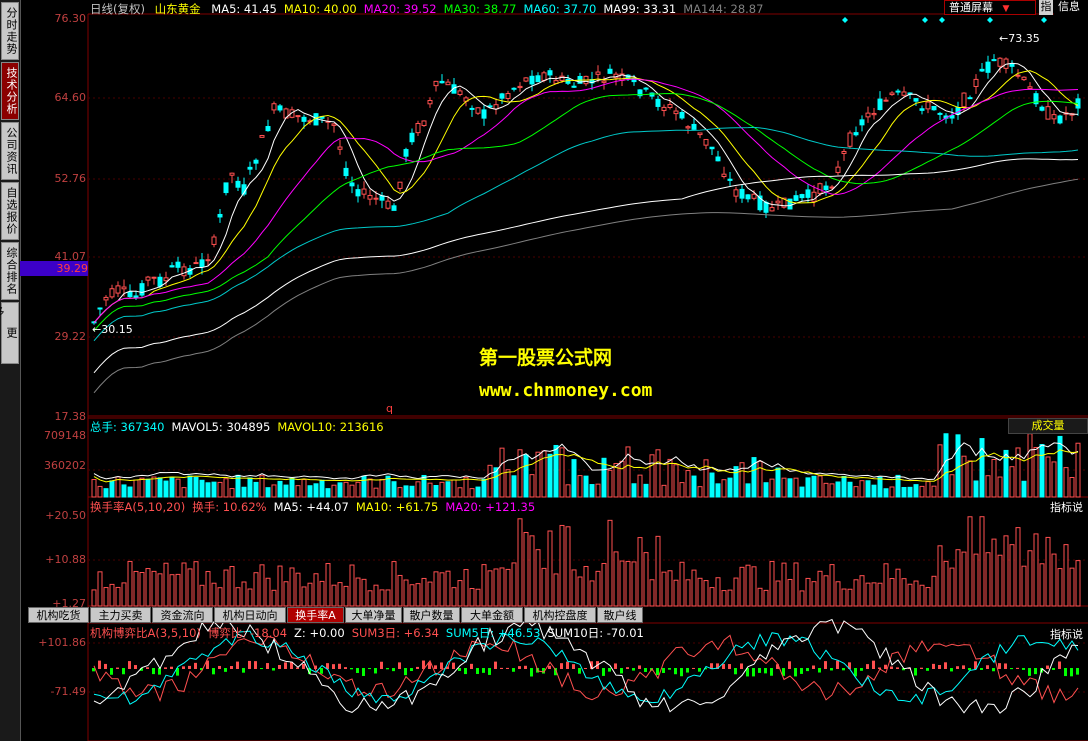 Image resolution: width=1088 pixels, height=741 pixels. I want to click on indicator-tab: 主力买卖, so click(120, 615).